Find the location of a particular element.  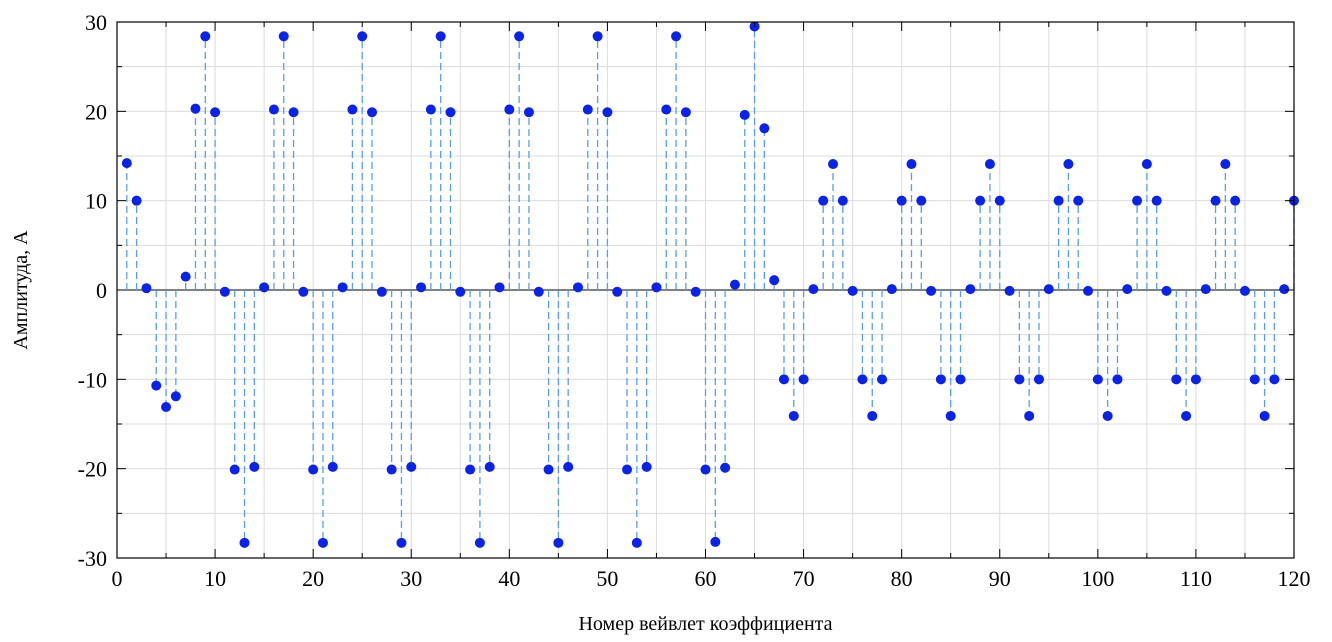

y-tick-label: 30 is located at coordinates (96, 22).